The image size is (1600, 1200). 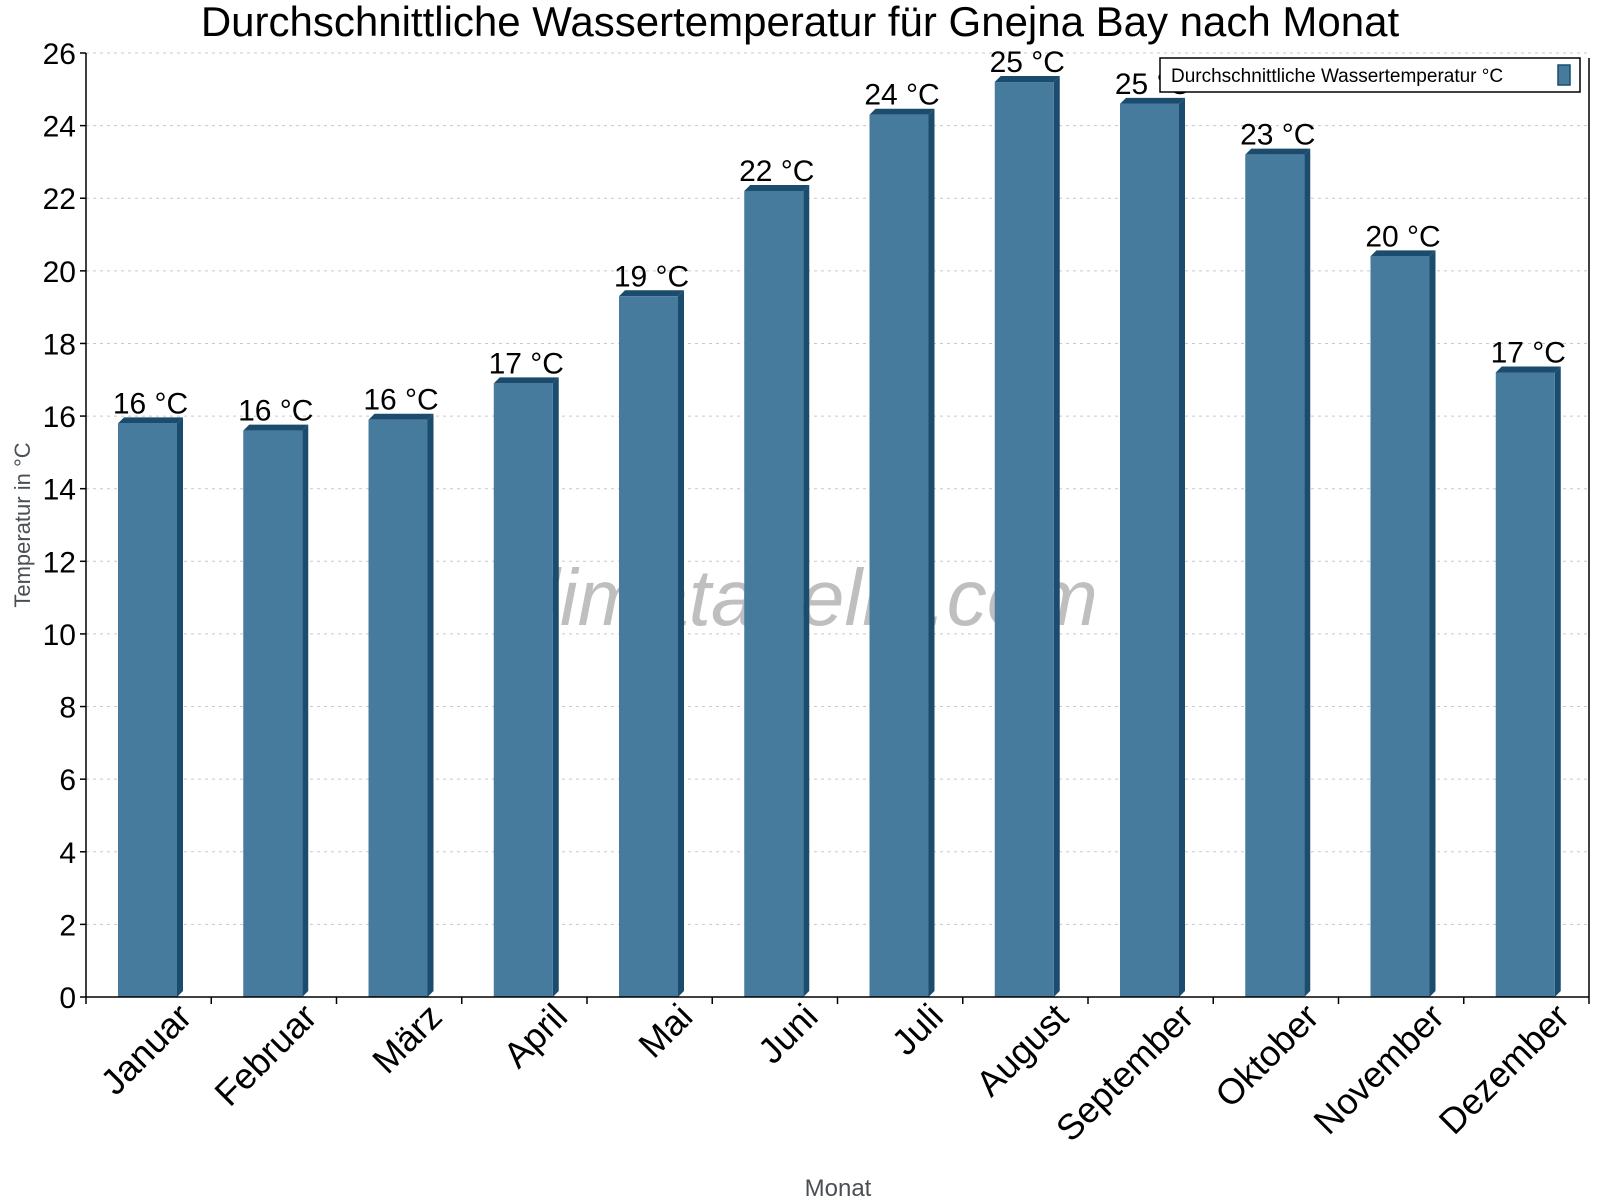 I want to click on y-tick-label: 20, so click(x=59, y=272).